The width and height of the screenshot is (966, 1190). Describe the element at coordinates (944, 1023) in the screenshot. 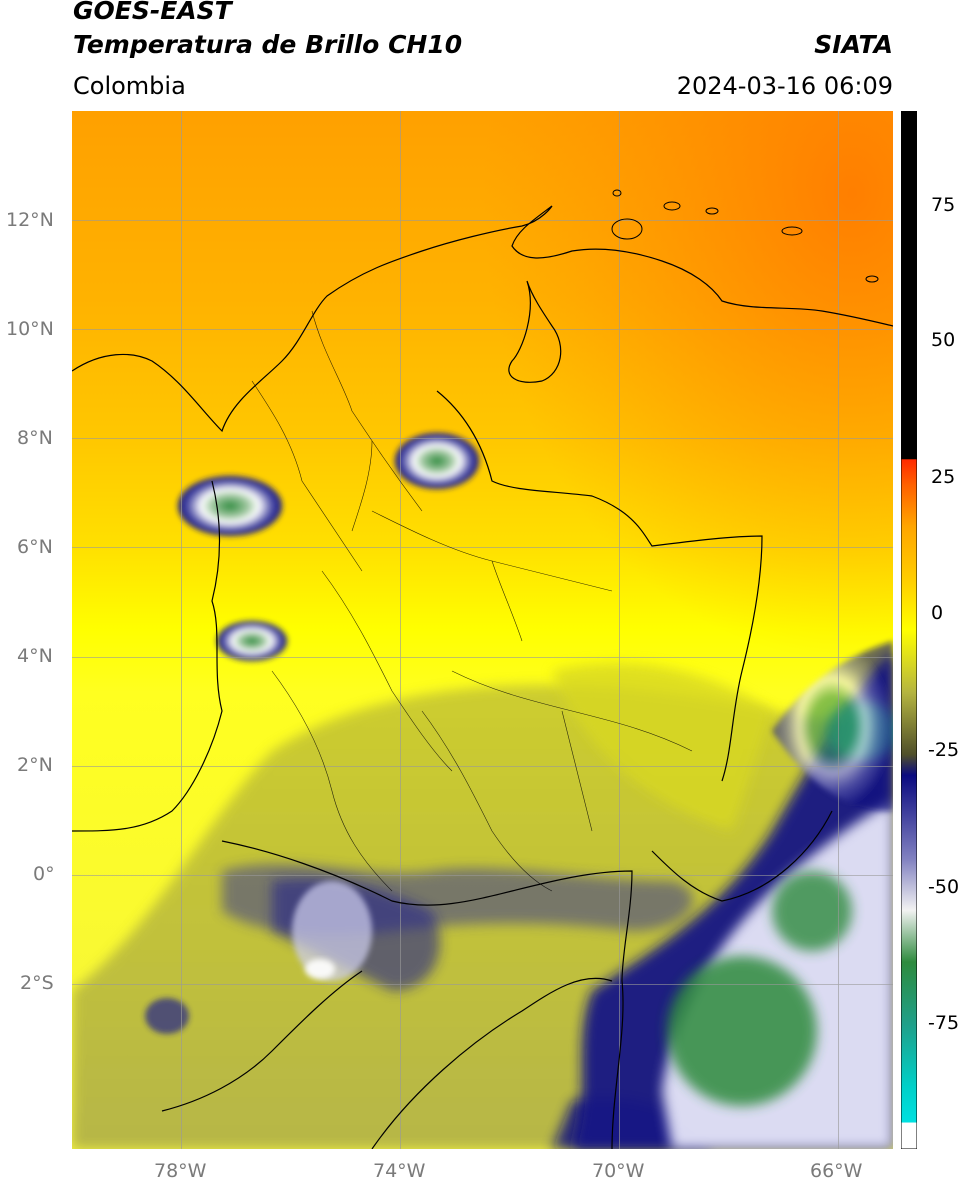

I see `colorbar-tick-label: -75` at that location.